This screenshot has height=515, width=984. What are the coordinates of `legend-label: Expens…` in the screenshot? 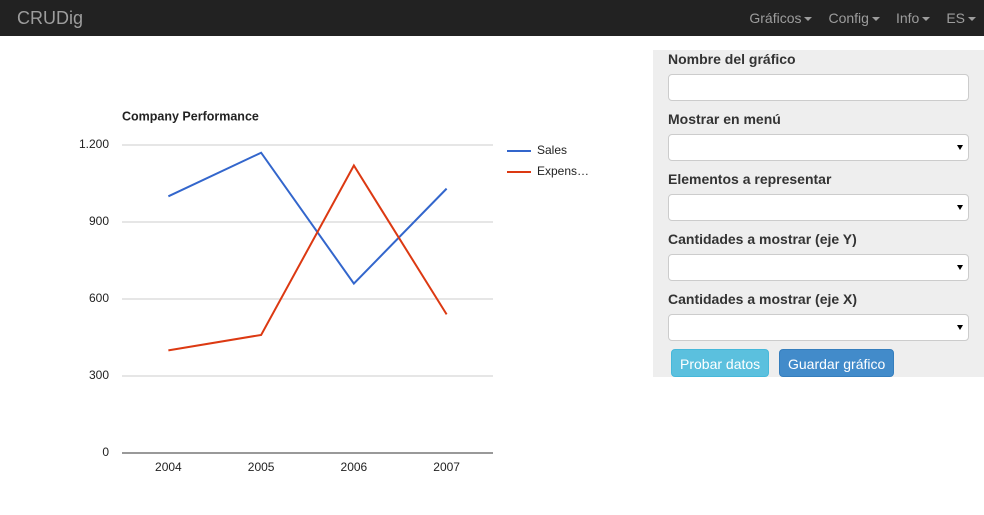 It's located at (563, 171).